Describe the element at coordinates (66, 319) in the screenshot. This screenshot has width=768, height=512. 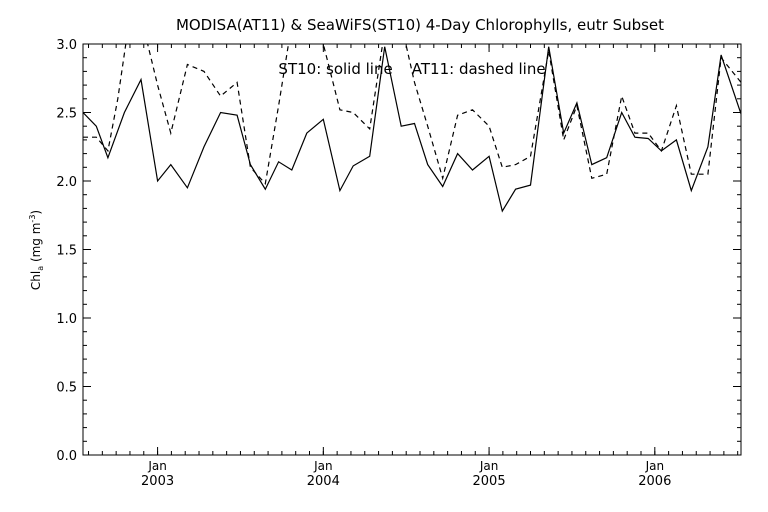
I see `y-tick-label: 1.0` at that location.